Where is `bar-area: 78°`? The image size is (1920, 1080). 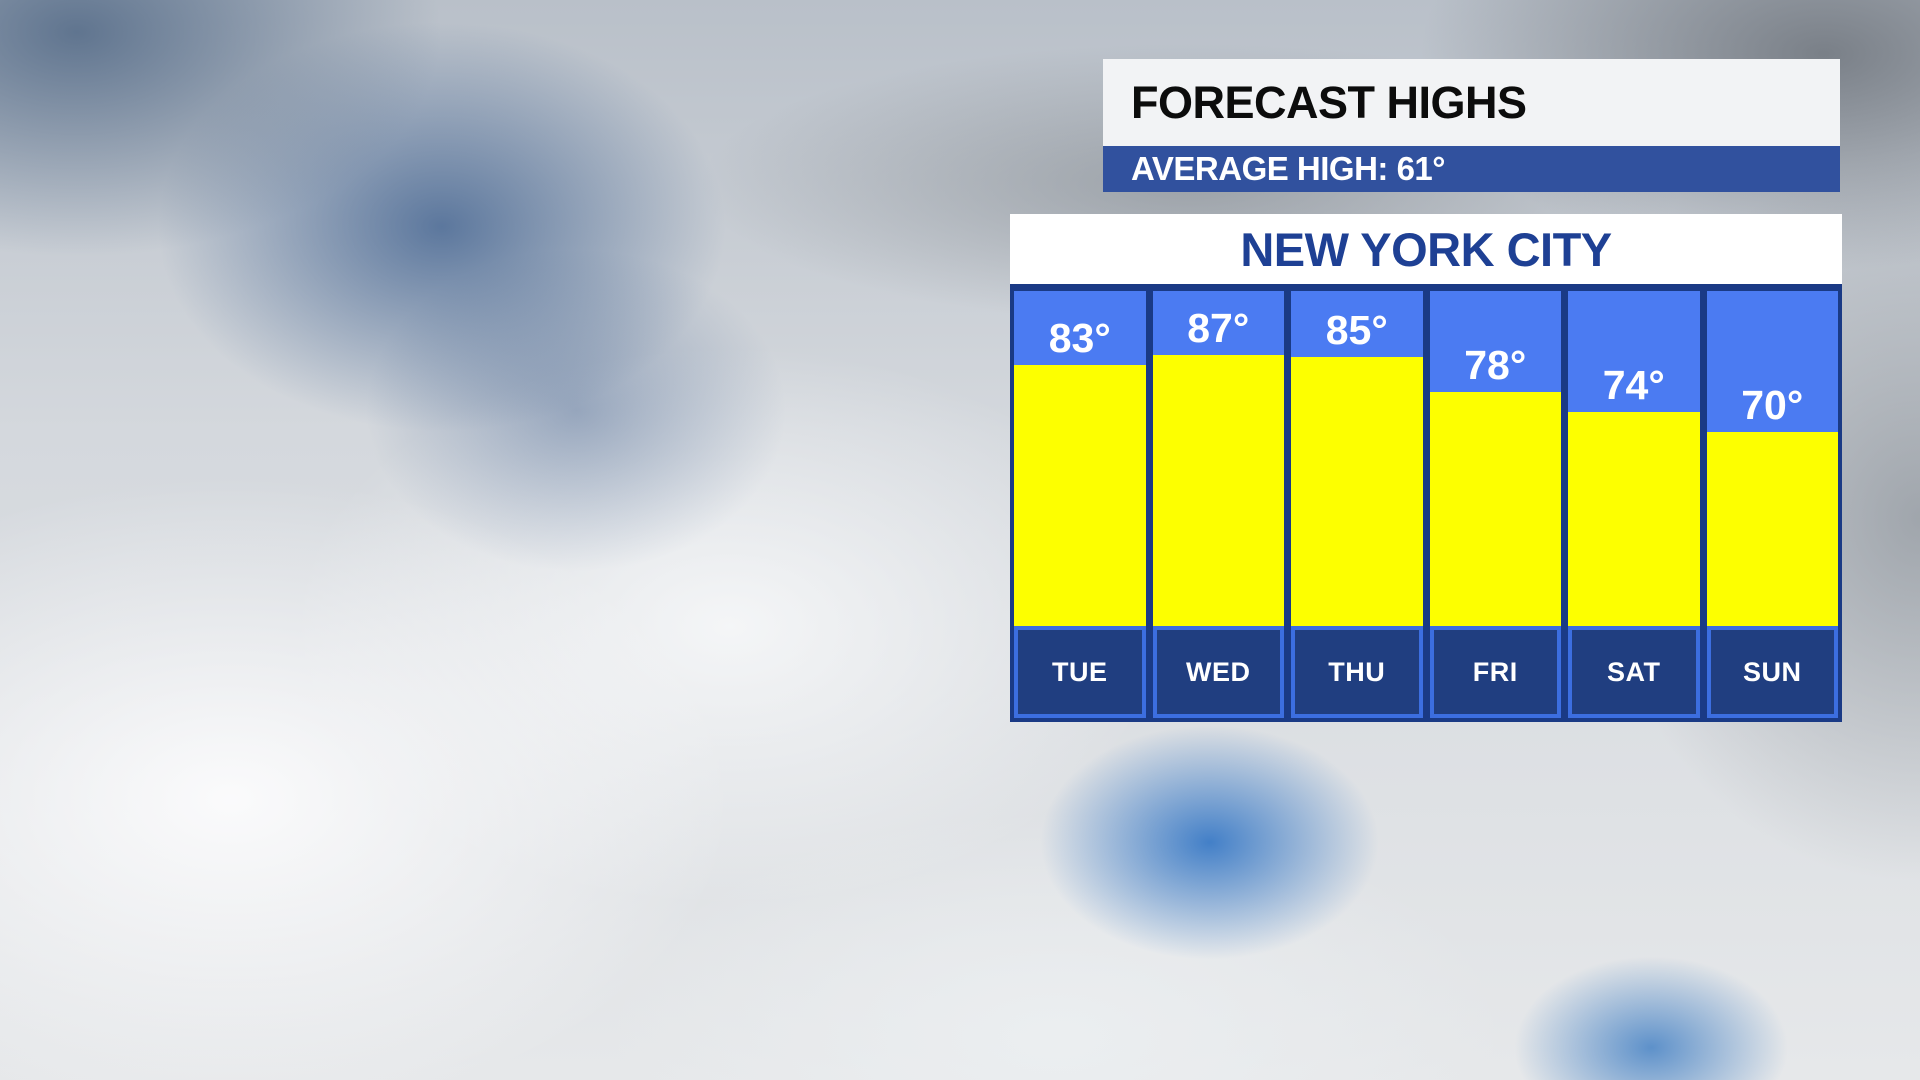
bar-area: 78° is located at coordinates (1495, 458).